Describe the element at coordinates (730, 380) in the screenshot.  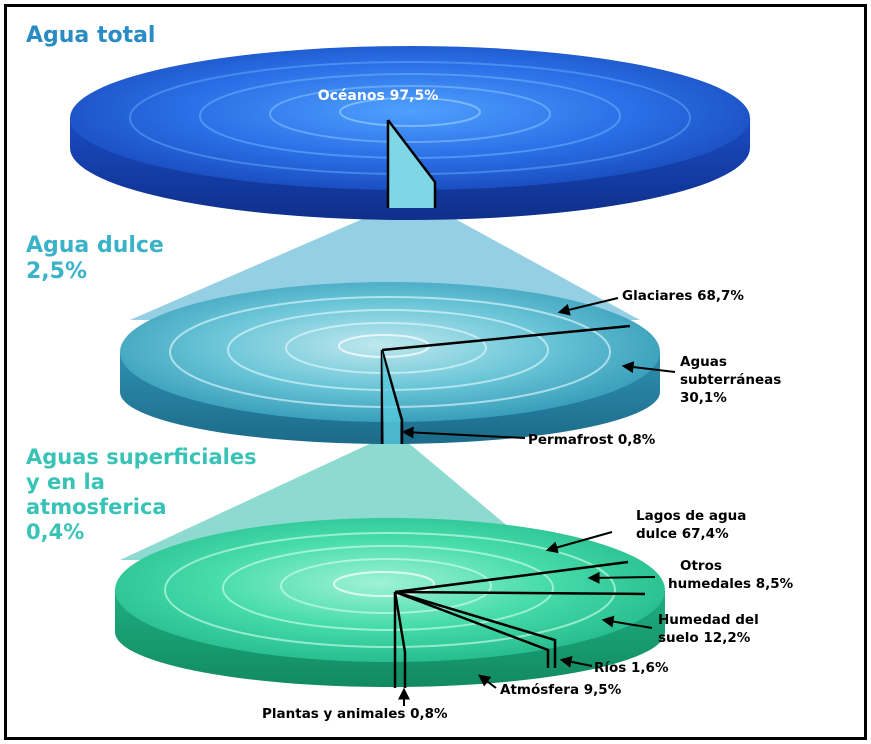
I see `label-subterraneas-2: subterráneas` at that location.